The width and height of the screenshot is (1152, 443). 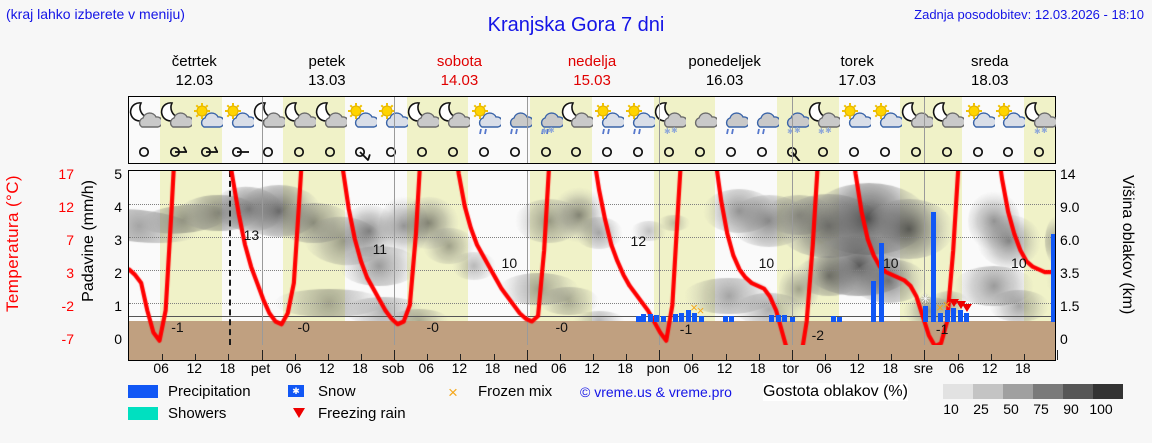 What do you see at coordinates (791, 368) in the screenshot?
I see `time-label: tor` at bounding box center [791, 368].